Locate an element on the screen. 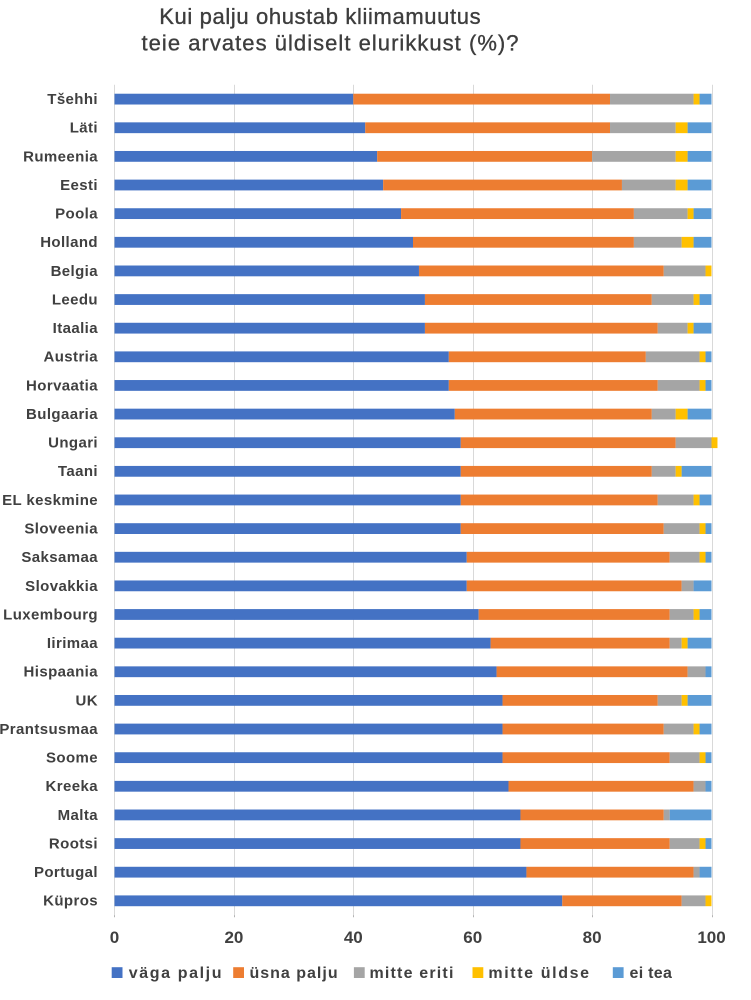  svg-text: 40 is located at coordinates (353, 937).